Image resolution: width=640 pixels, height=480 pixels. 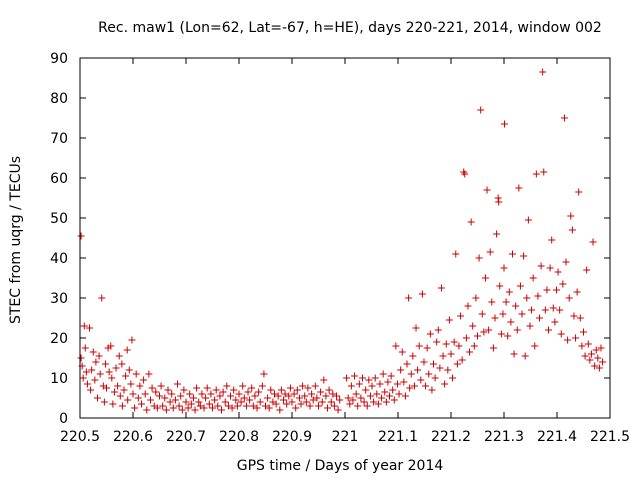 I want to click on x-tick-label: 220.7, so click(x=186, y=437).